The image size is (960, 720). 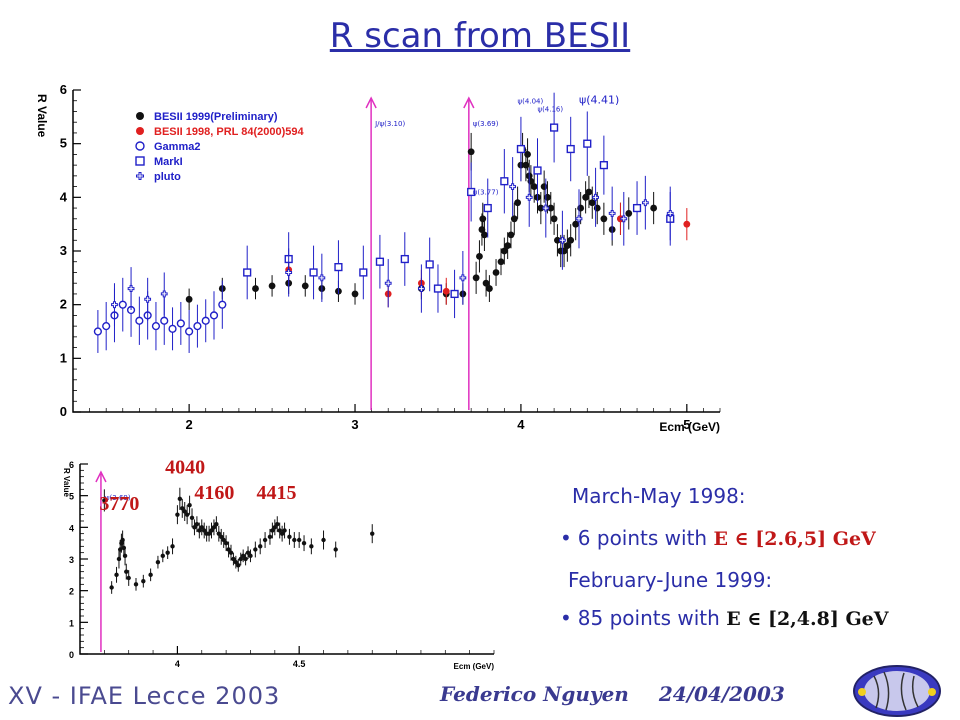 What do you see at coordinates (721, 694) in the screenshot?
I see `footer-date: 24/04/2003` at bounding box center [721, 694].